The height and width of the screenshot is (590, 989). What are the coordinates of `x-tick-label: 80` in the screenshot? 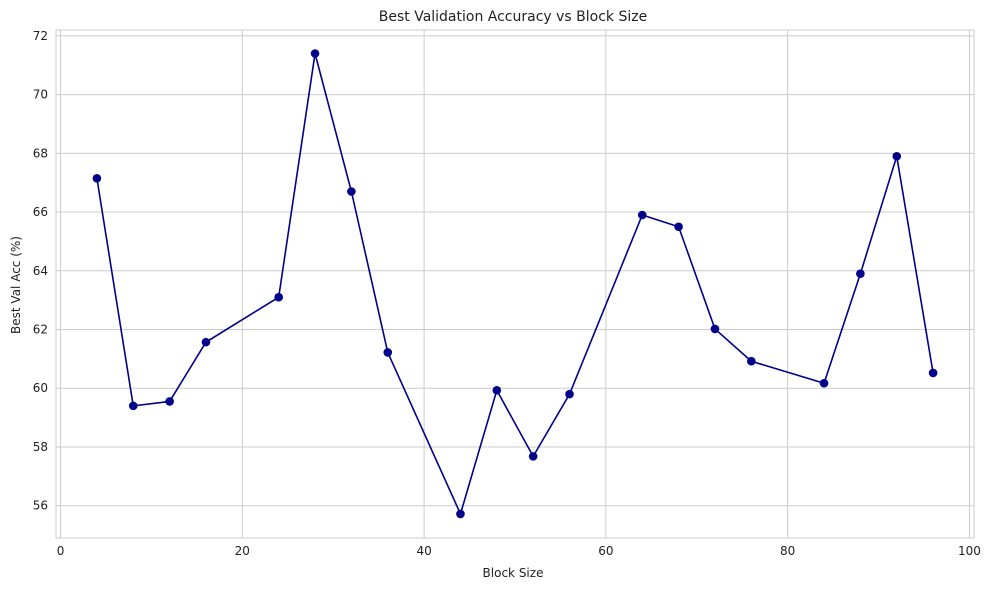 It's located at (787, 551).